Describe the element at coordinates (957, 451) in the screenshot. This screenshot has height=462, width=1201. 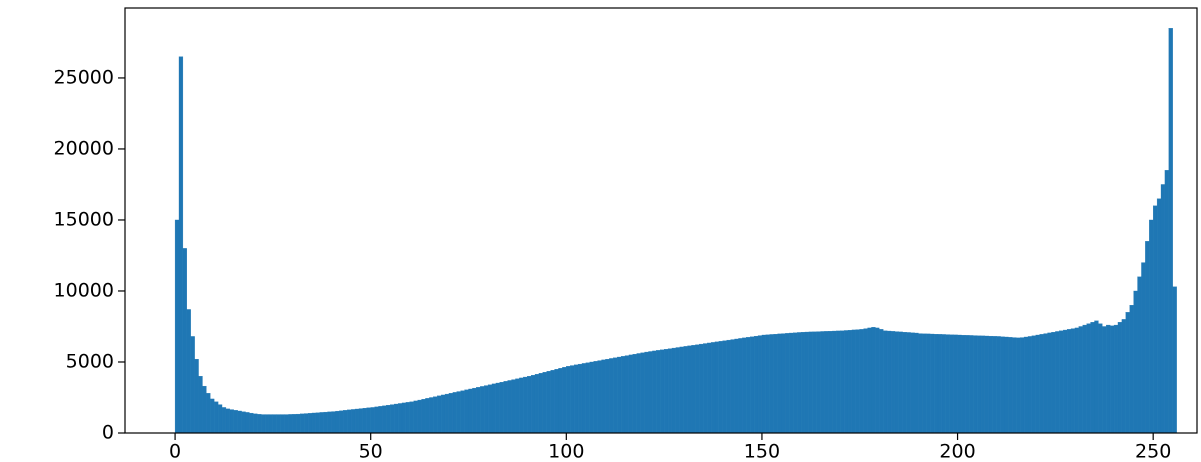
I see `x-tick-label: 200` at that location.